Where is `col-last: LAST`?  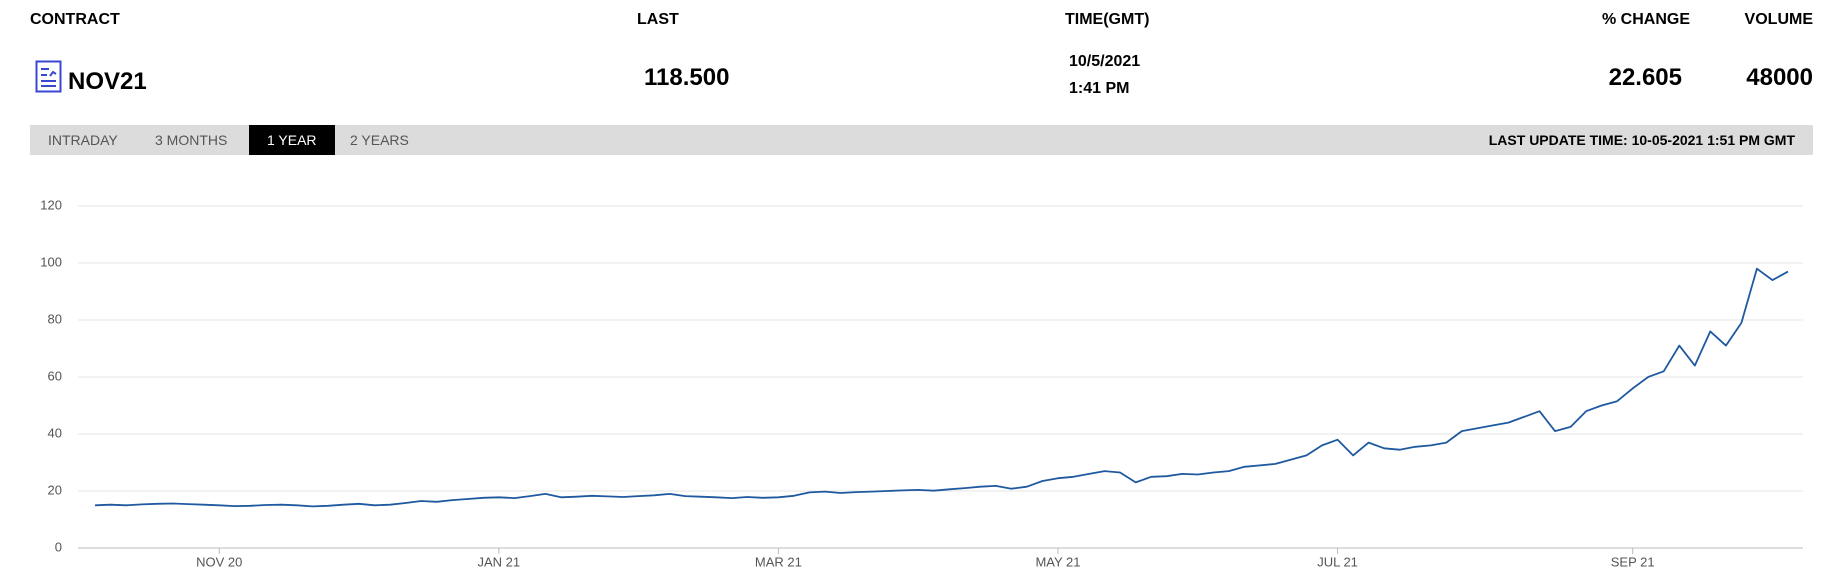 col-last: LAST is located at coordinates (658, 19).